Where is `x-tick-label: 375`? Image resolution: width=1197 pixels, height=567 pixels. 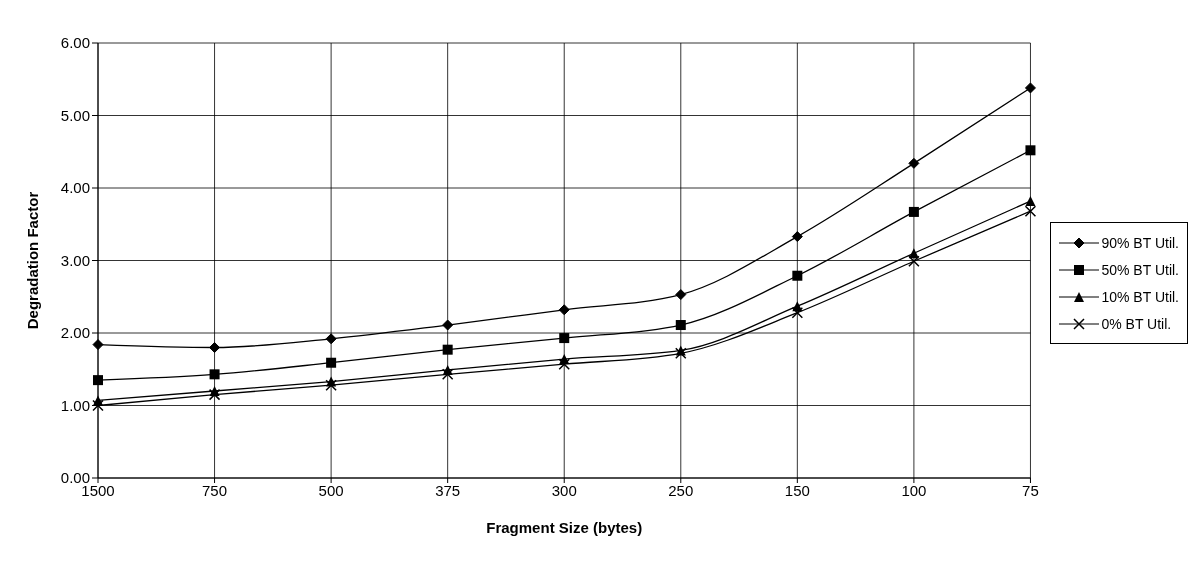 x-tick-label: 375 is located at coordinates (448, 490).